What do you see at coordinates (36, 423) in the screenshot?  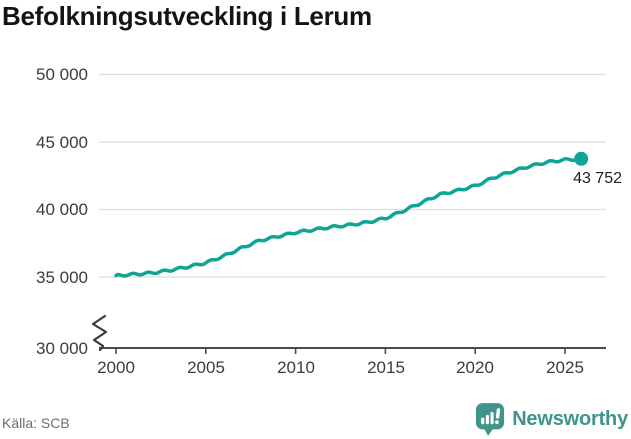 I see `source-label: Källa: SCB` at bounding box center [36, 423].